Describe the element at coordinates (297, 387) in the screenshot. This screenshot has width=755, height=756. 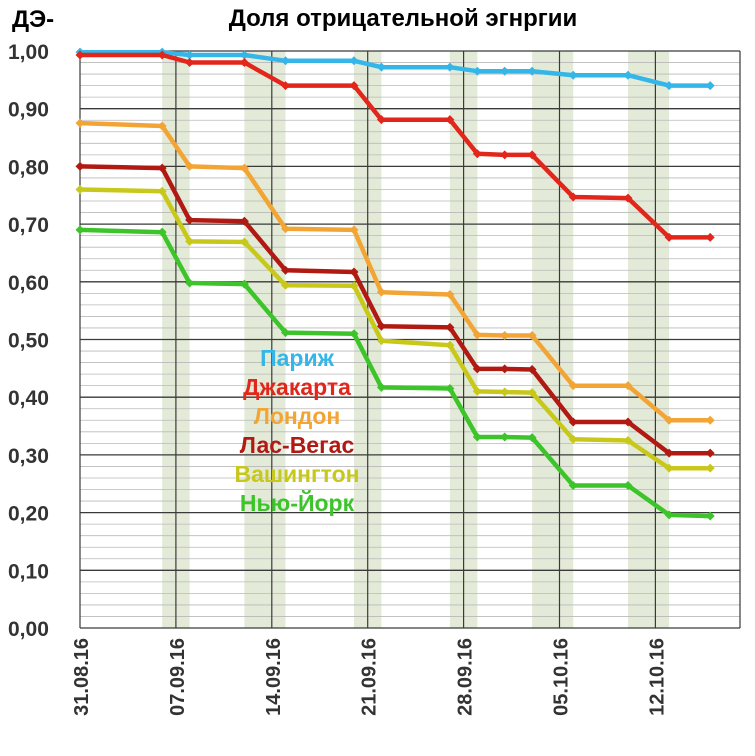
I see `legend-entry: Джакарта` at that location.